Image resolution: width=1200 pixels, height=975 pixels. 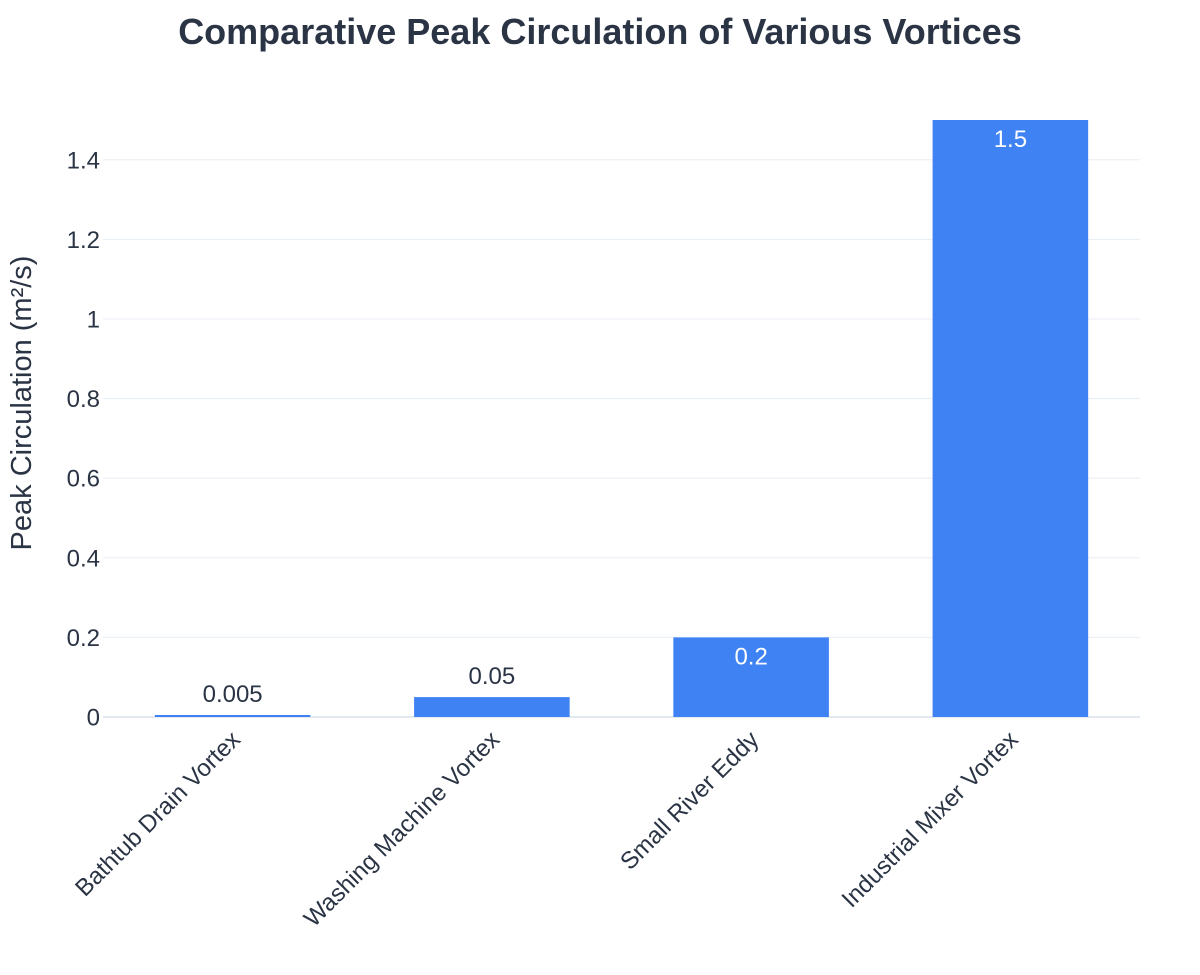 I want to click on x-category-label: Washing Machine Vortex, so click(x=402, y=829).